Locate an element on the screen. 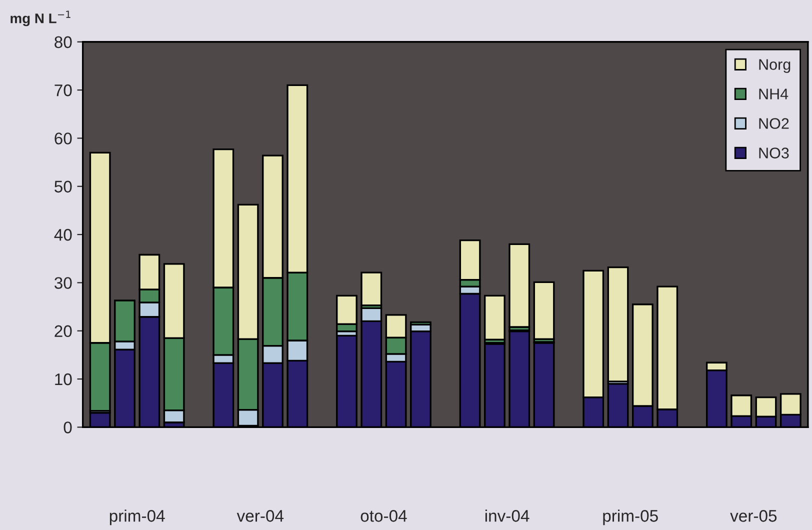 This screenshot has width=812, height=530. y-tick-label: 70 is located at coordinates (63, 90).